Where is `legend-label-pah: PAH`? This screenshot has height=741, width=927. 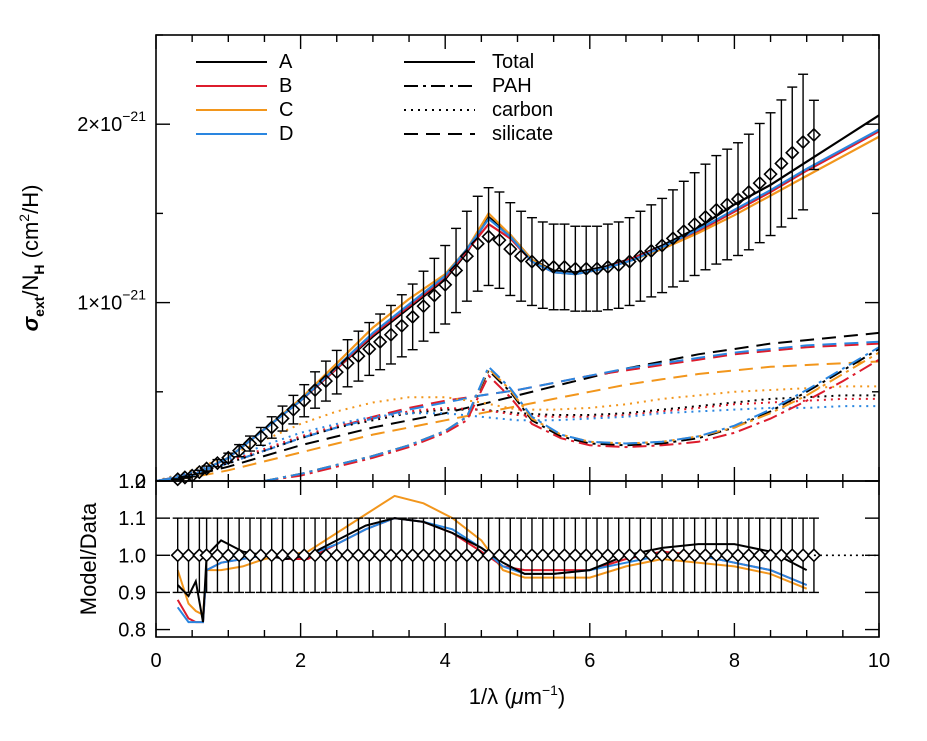
legend-label-pah: PAH is located at coordinates (512, 86).